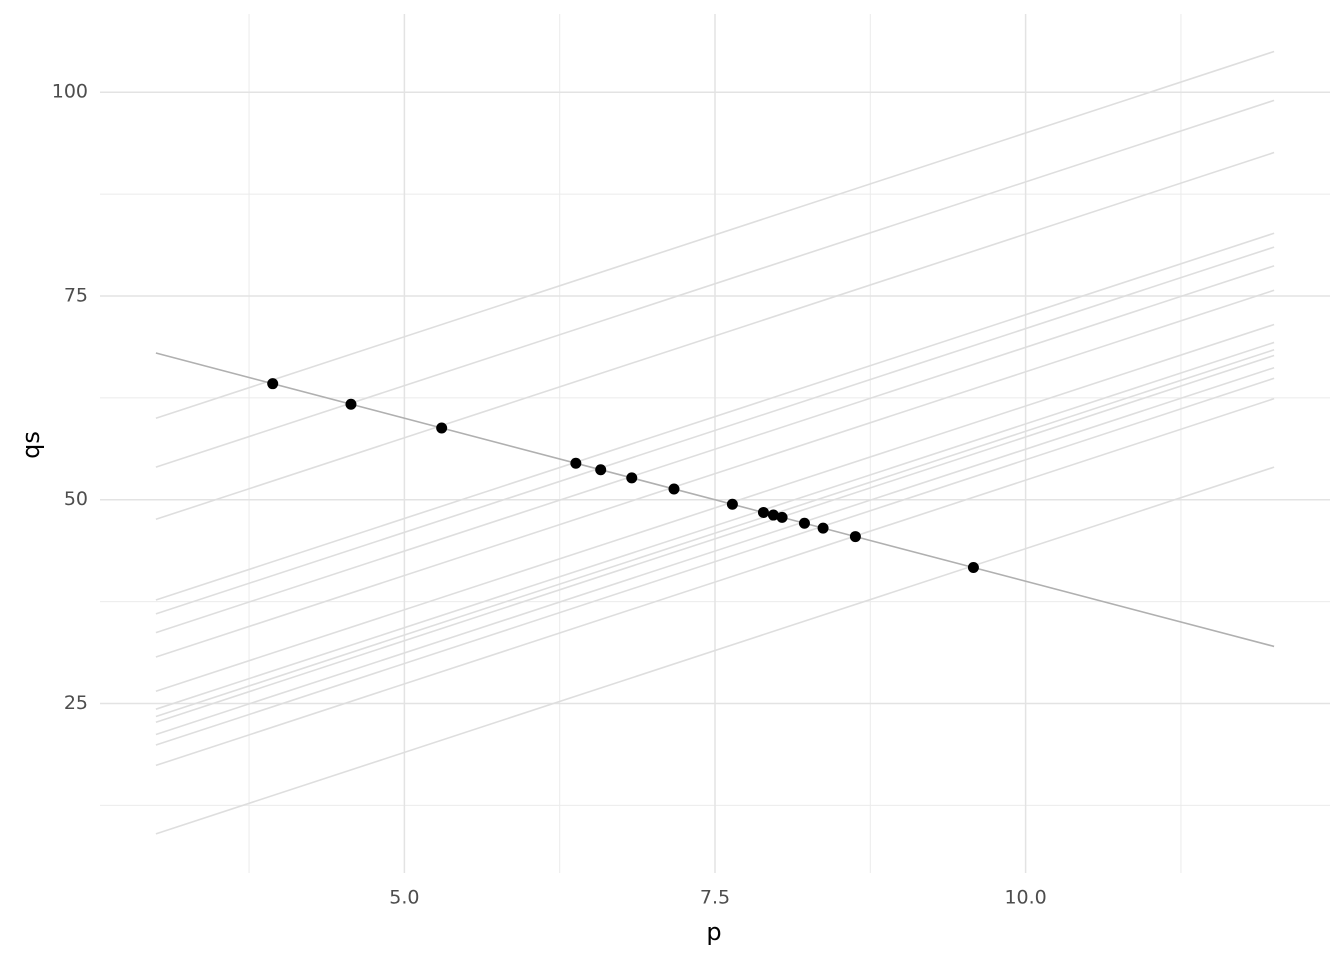 This screenshot has height=964, width=1344. What do you see at coordinates (76, 703) in the screenshot?
I see `y-tick-label: 25` at bounding box center [76, 703].